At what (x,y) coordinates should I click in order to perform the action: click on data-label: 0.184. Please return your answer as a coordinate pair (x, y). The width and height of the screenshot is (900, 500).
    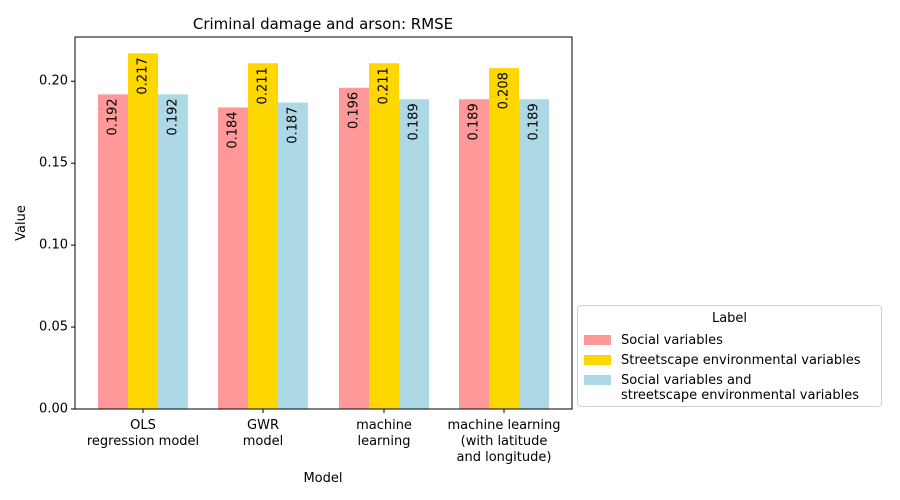
    Looking at the image, I should click on (233, 129).